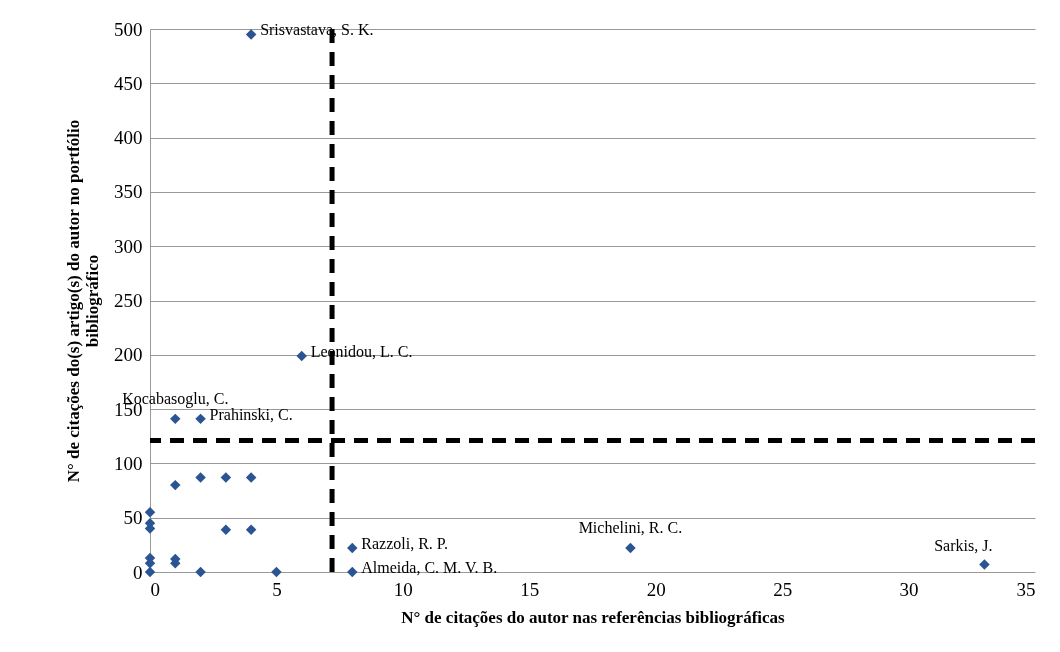 This screenshot has height=652, width=1060. I want to click on y-tick-label: 300, so click(128, 246).